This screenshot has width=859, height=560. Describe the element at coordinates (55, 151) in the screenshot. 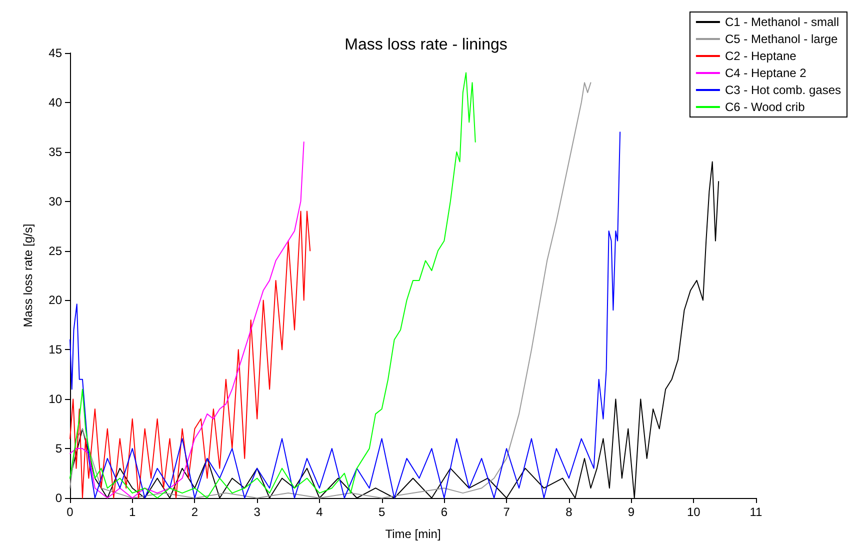

I see `y-tick-label: 35` at that location.